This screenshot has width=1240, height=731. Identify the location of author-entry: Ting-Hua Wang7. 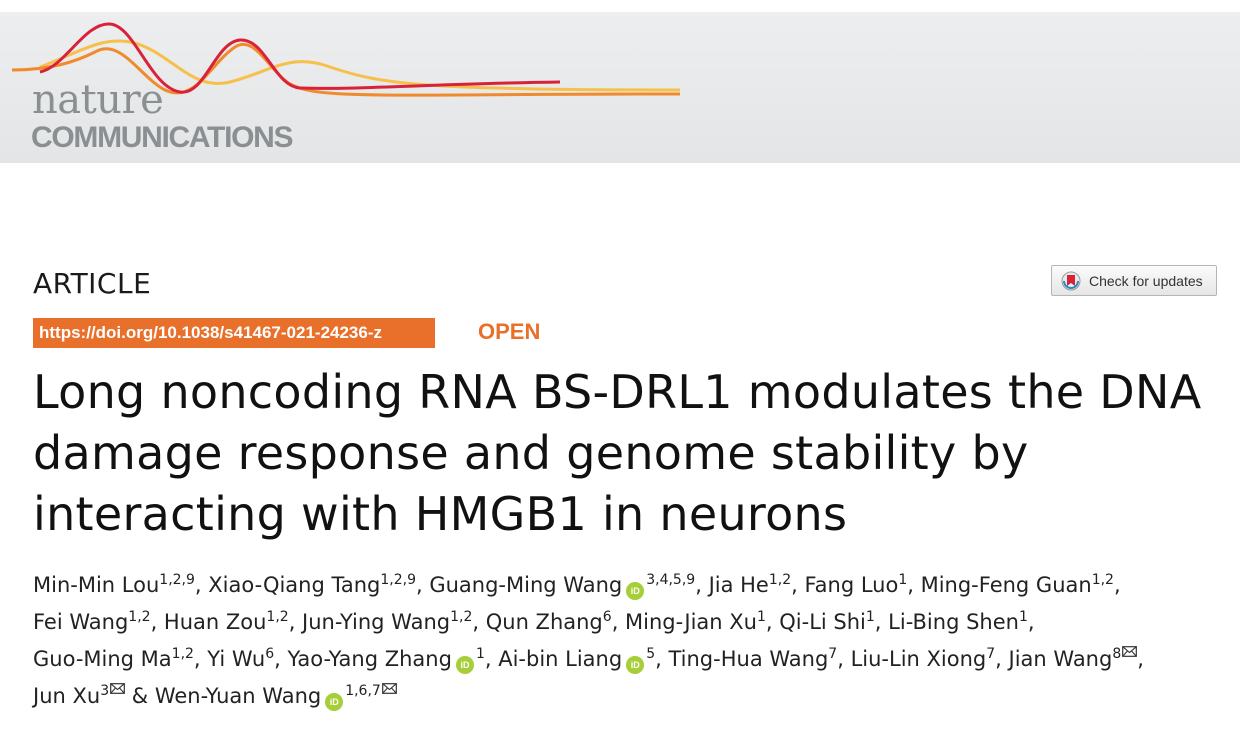
(752, 659).